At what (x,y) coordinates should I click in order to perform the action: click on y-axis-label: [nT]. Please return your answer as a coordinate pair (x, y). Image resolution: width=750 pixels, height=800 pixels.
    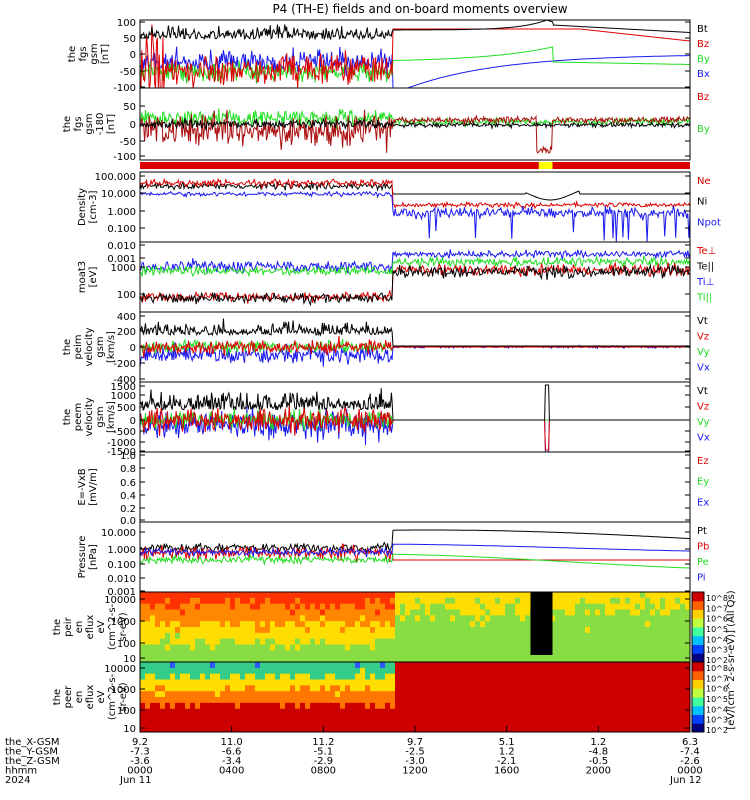
    Looking at the image, I should click on (105, 54).